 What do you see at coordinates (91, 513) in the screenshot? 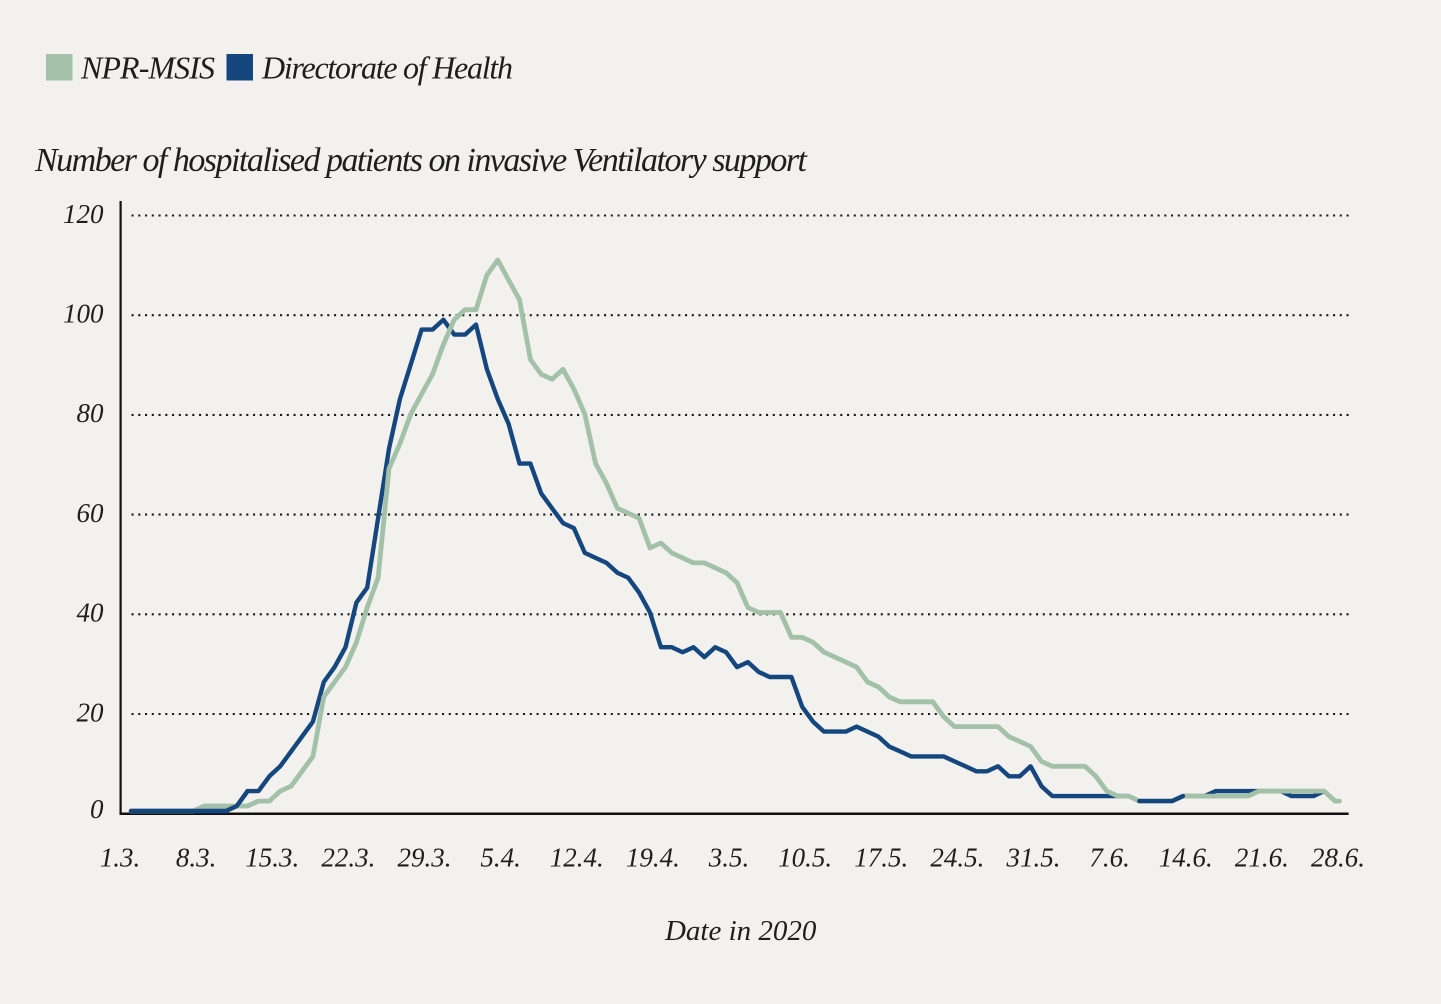
I see `svg-text: 60` at bounding box center [91, 513].